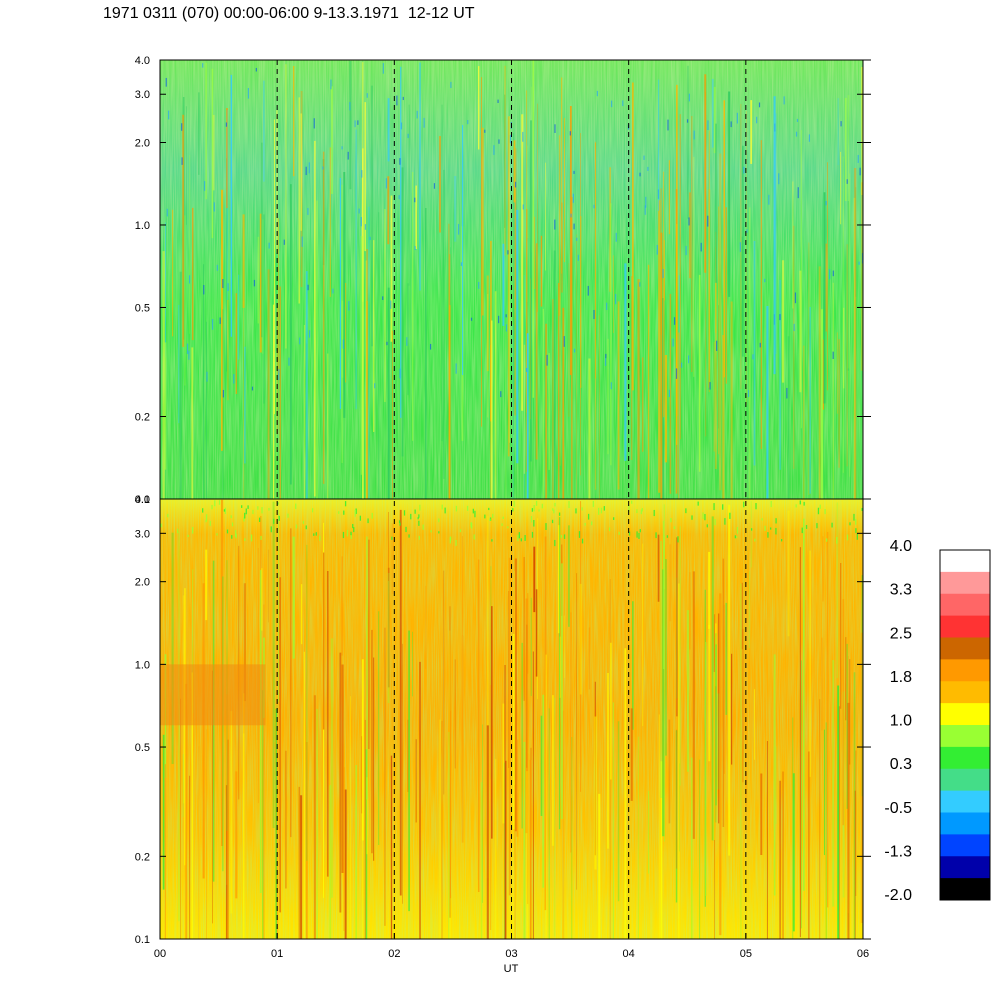 The height and width of the screenshot is (1000, 1000). What do you see at coordinates (901, 633) in the screenshot?
I see `colorbar-tick-label: 2.5` at bounding box center [901, 633].